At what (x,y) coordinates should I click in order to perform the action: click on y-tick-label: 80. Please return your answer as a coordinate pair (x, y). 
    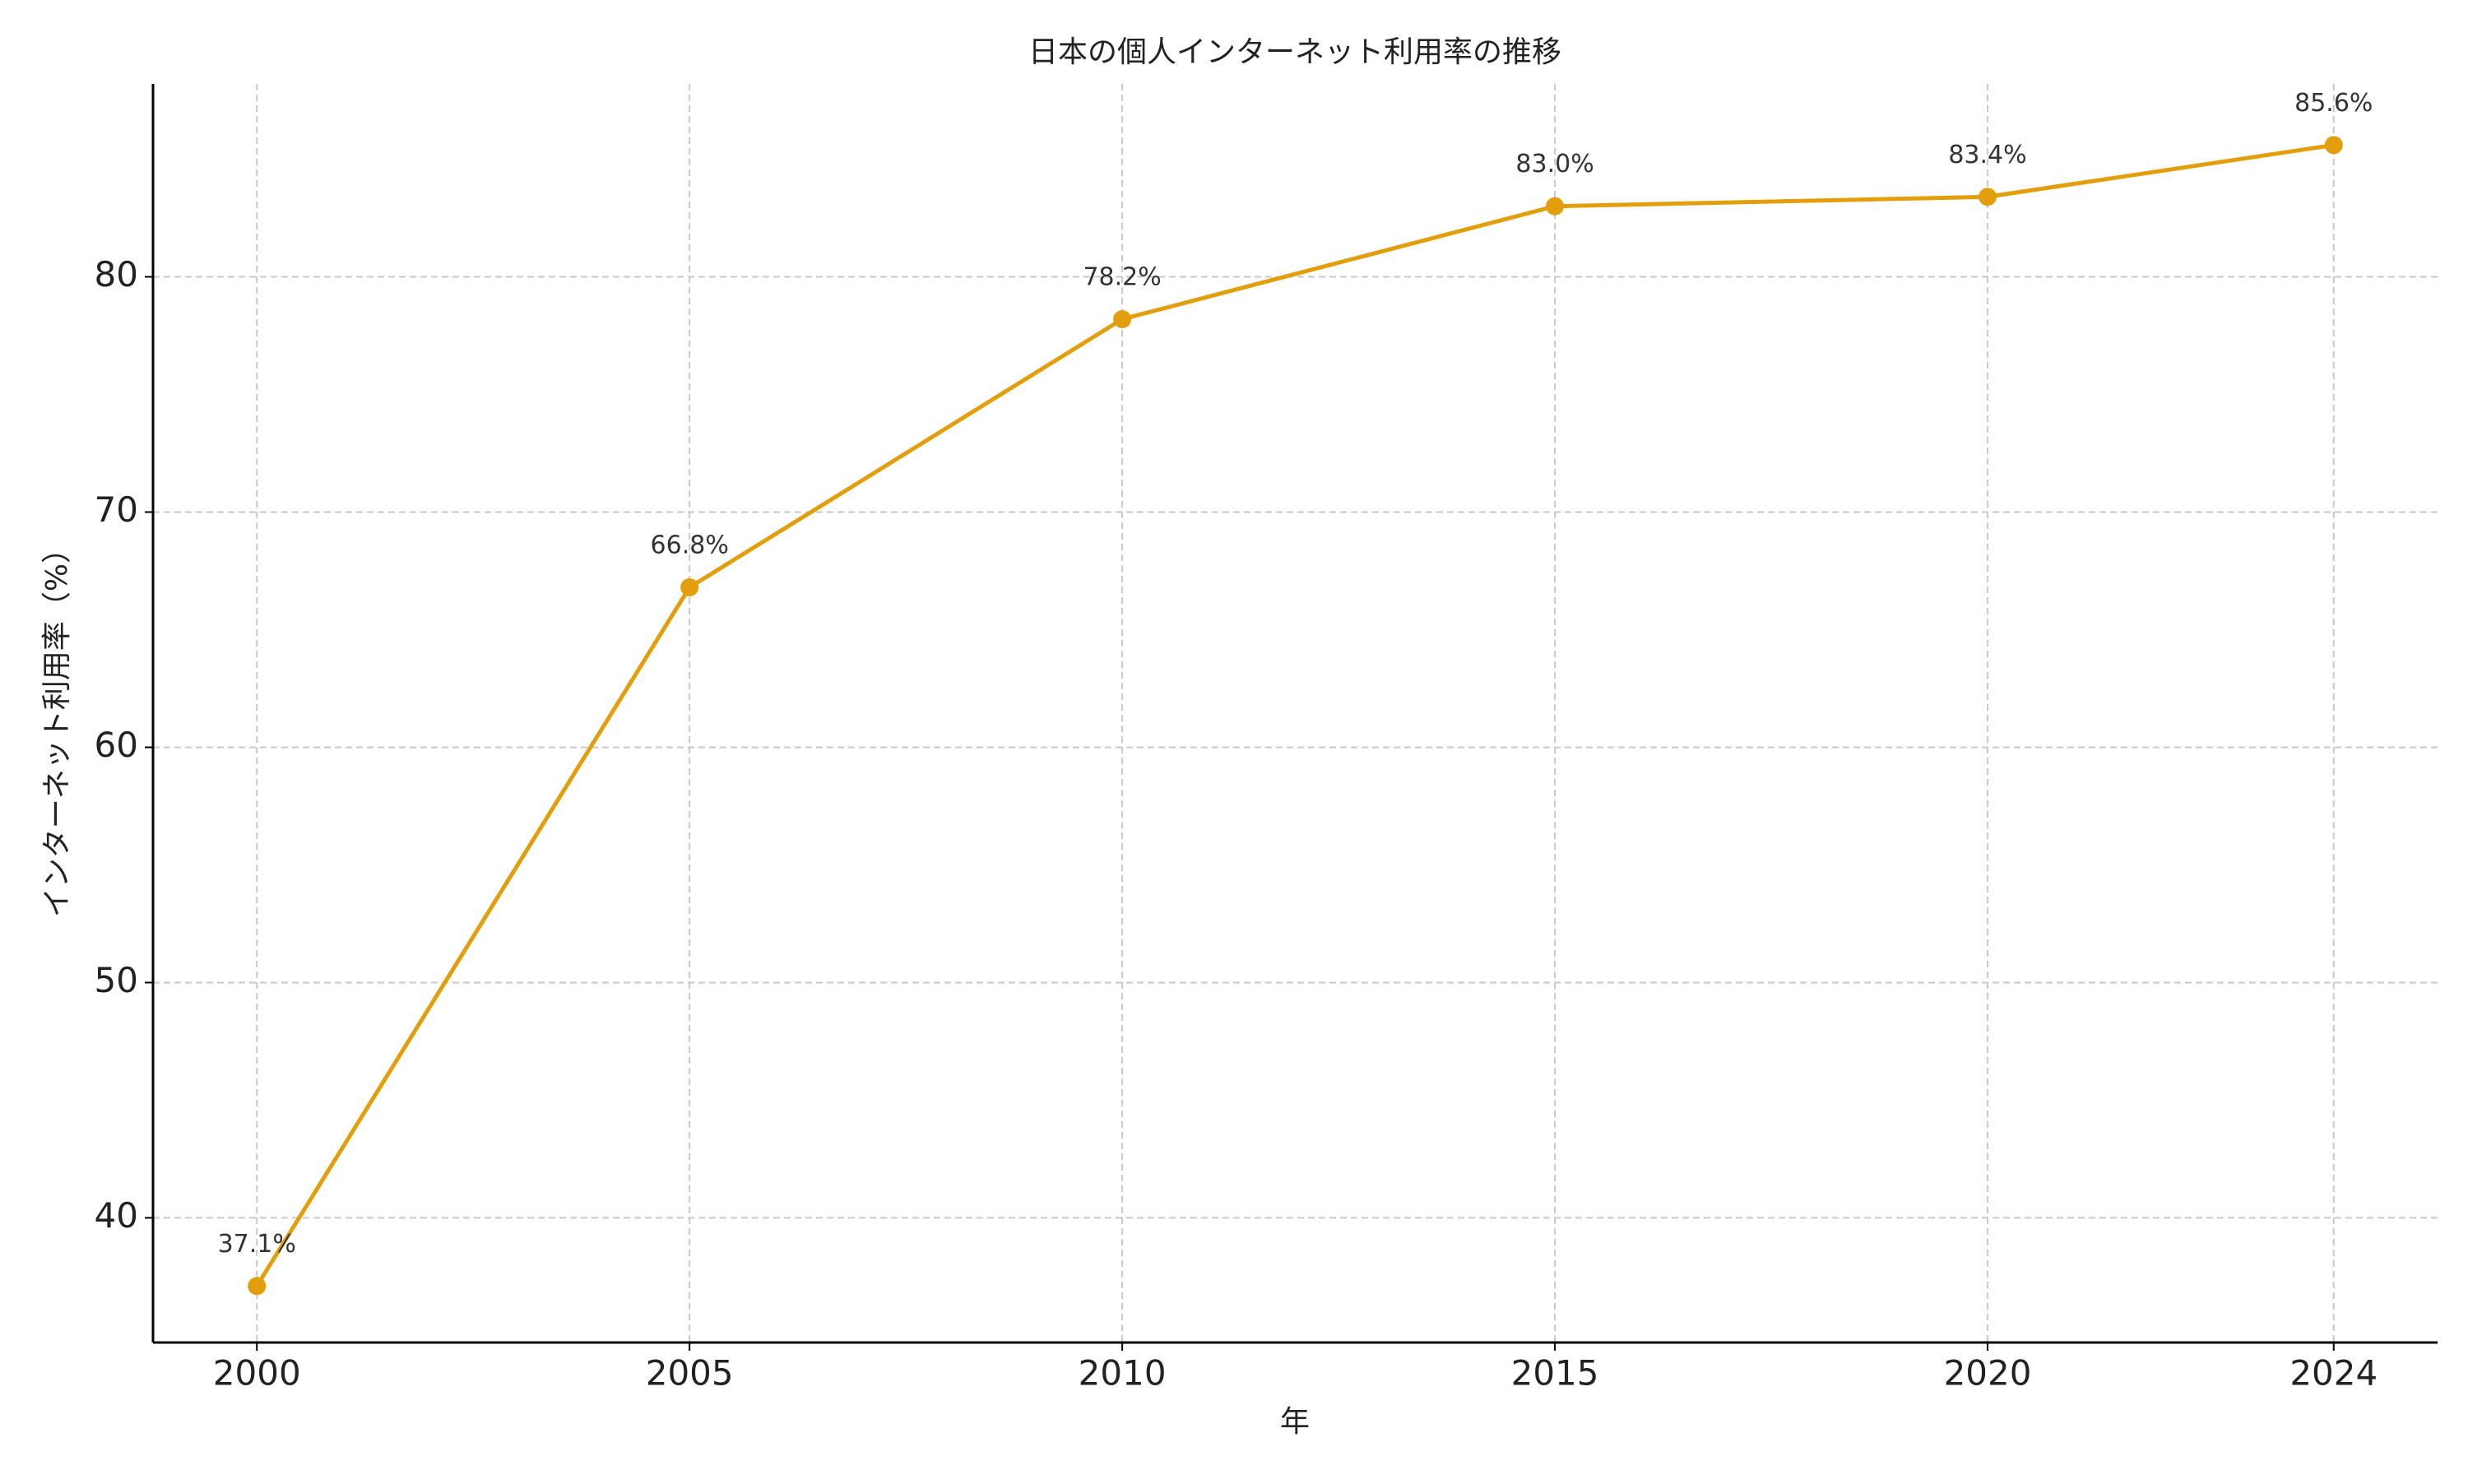
    Looking at the image, I should click on (116, 274).